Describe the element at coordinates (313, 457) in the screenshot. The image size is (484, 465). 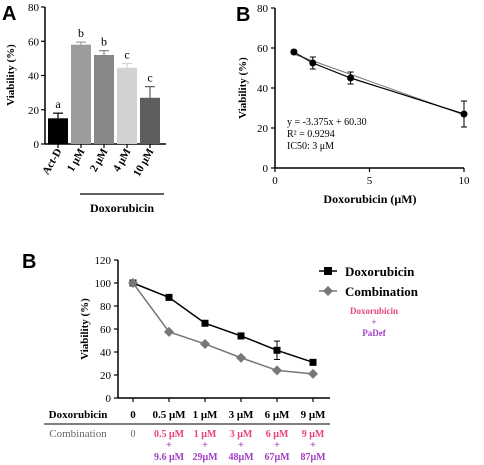
I see `table-row2-padef-dose: 87μM` at that location.